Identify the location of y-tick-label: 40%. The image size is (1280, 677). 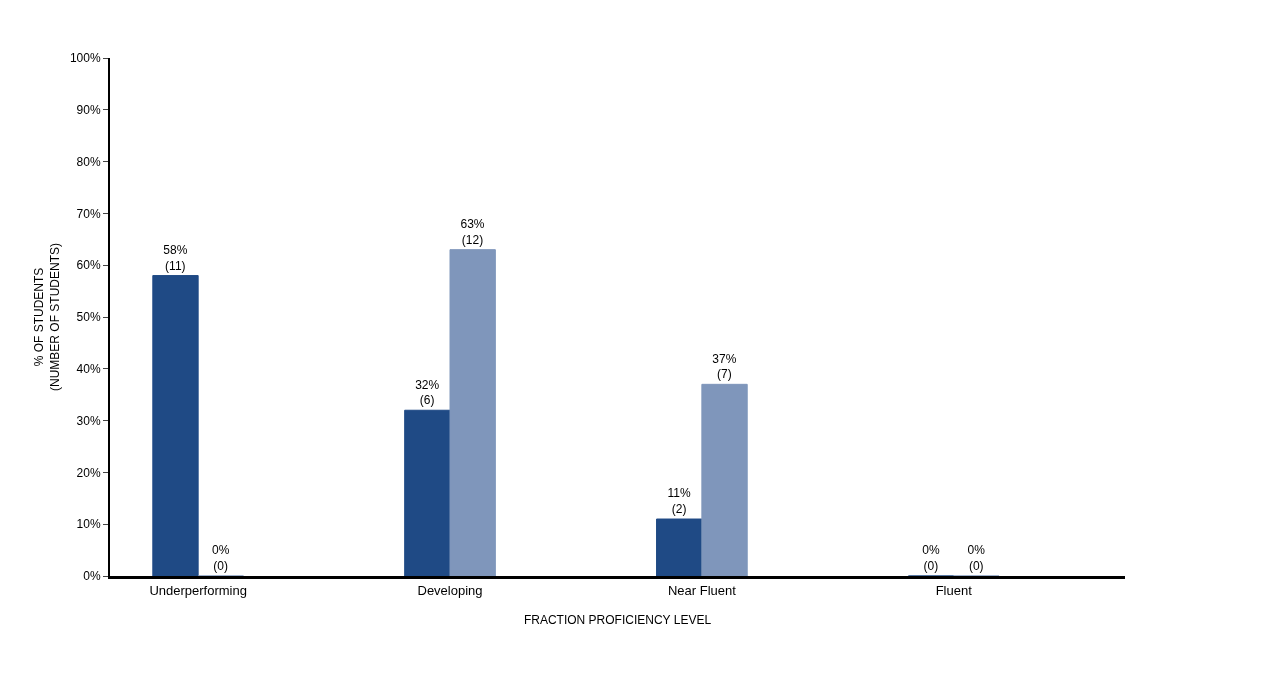
(88, 369).